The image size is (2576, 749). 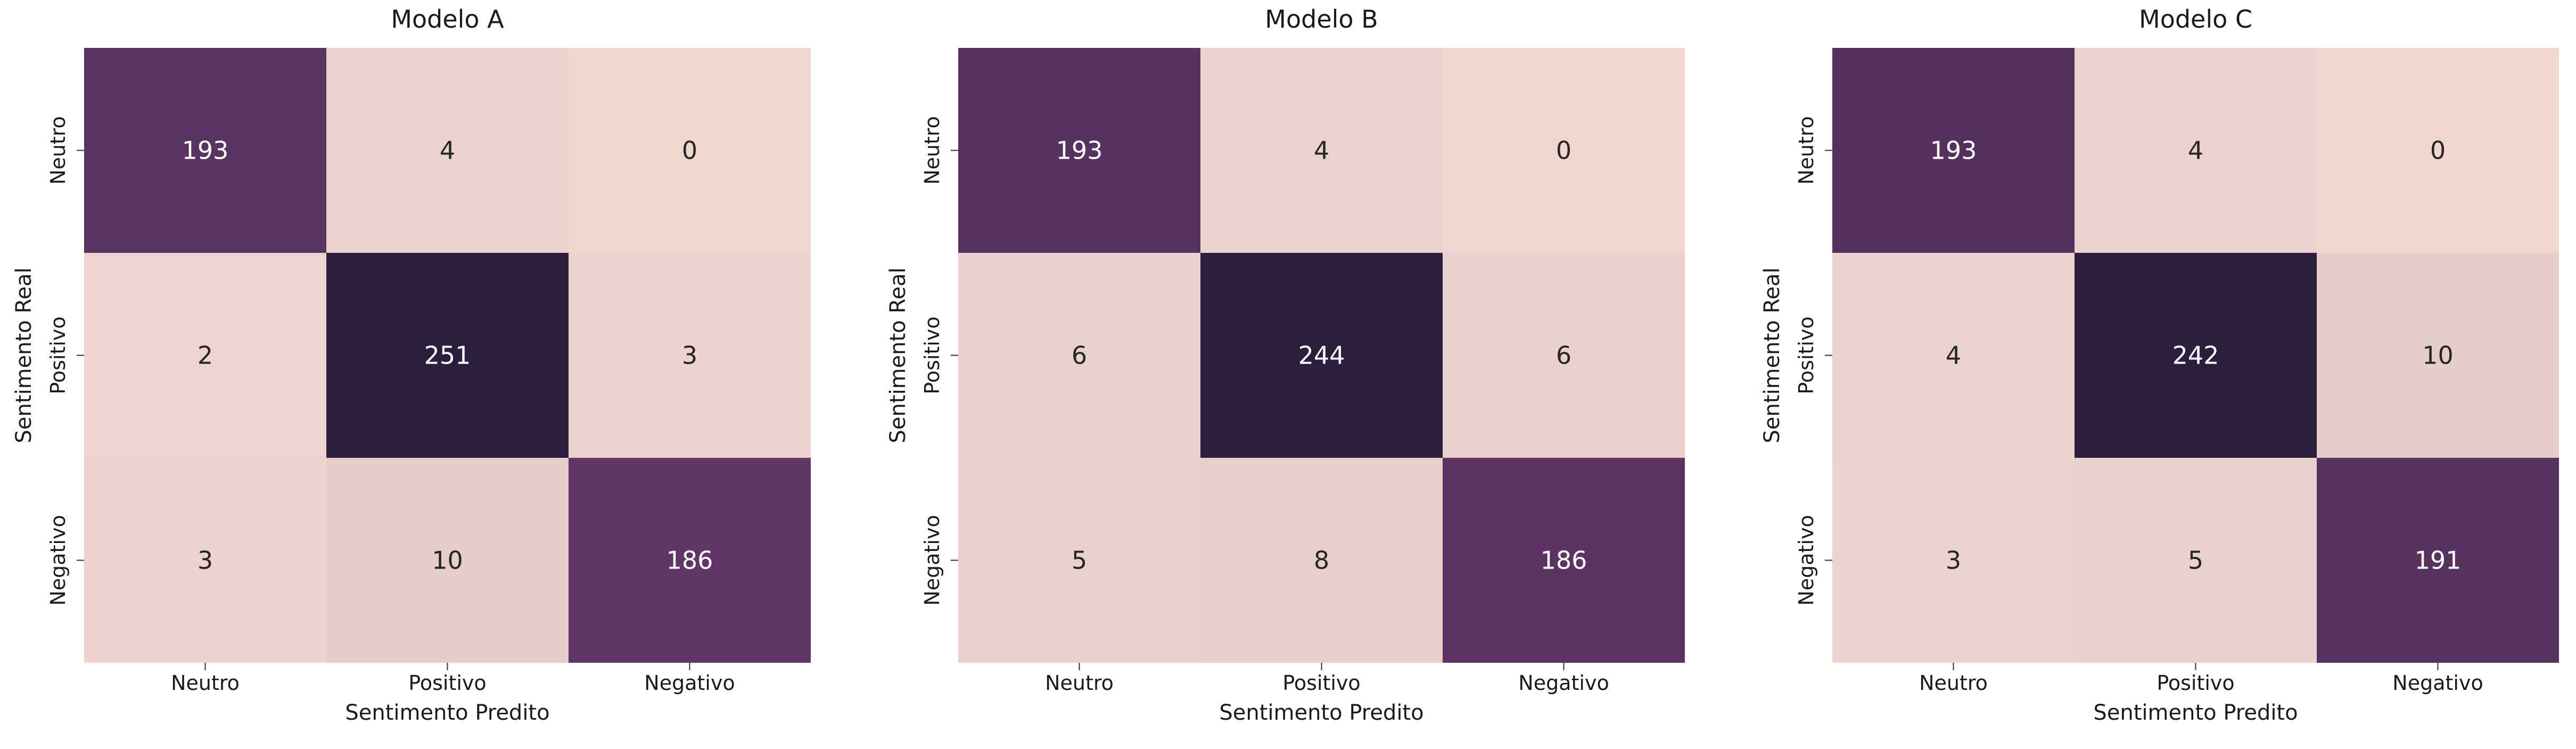 I want to click on cell-value-label: 191, so click(x=2438, y=560).